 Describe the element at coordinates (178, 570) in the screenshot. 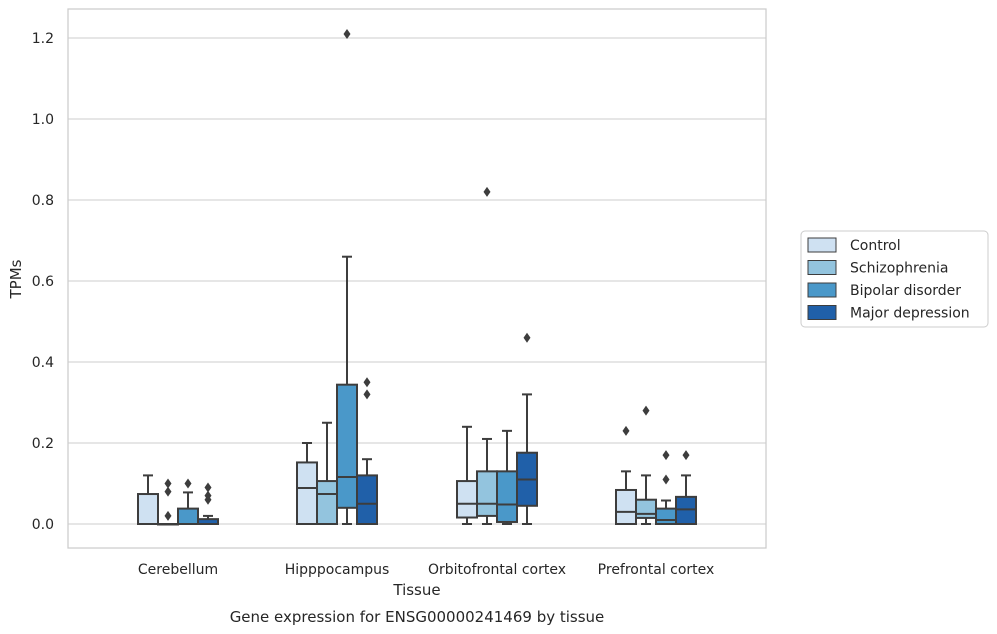

I see `x-tick-label: Cerebellum` at that location.